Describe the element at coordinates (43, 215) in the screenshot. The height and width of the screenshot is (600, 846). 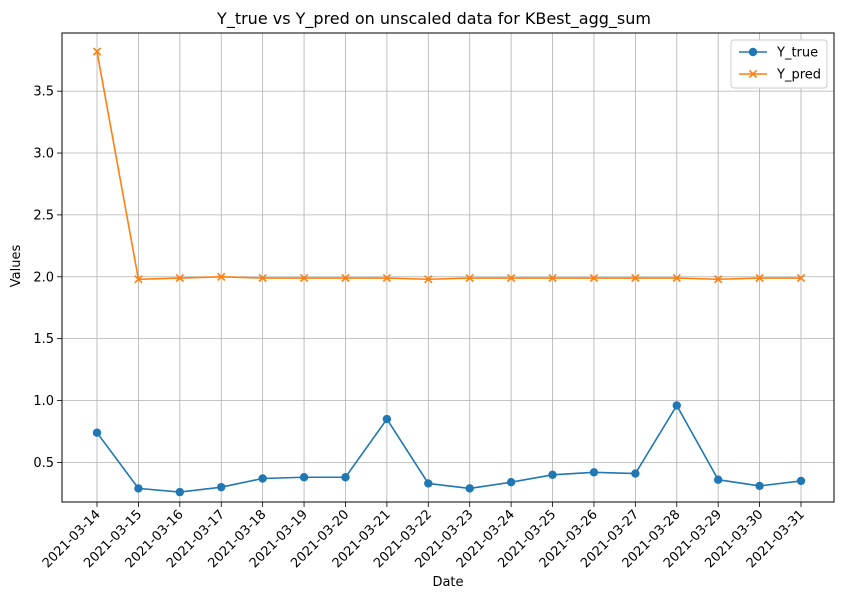
I see `y-tick-label: 2.5` at that location.